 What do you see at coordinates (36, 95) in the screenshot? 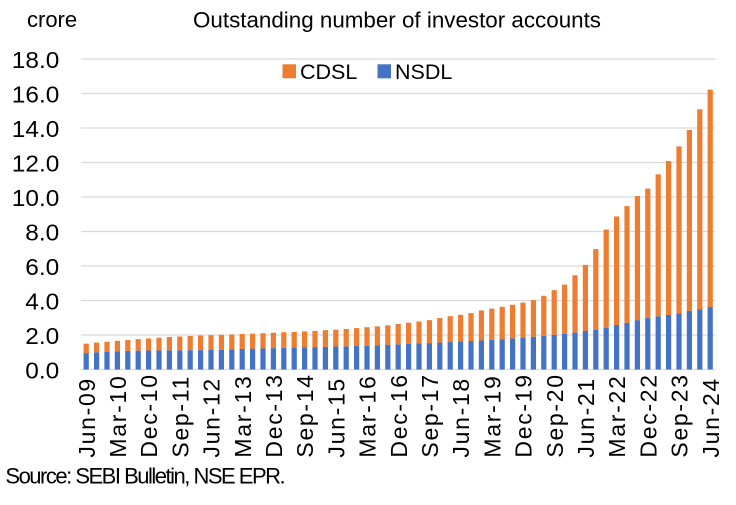
I see `svg-text: 16.0` at bounding box center [36, 95].